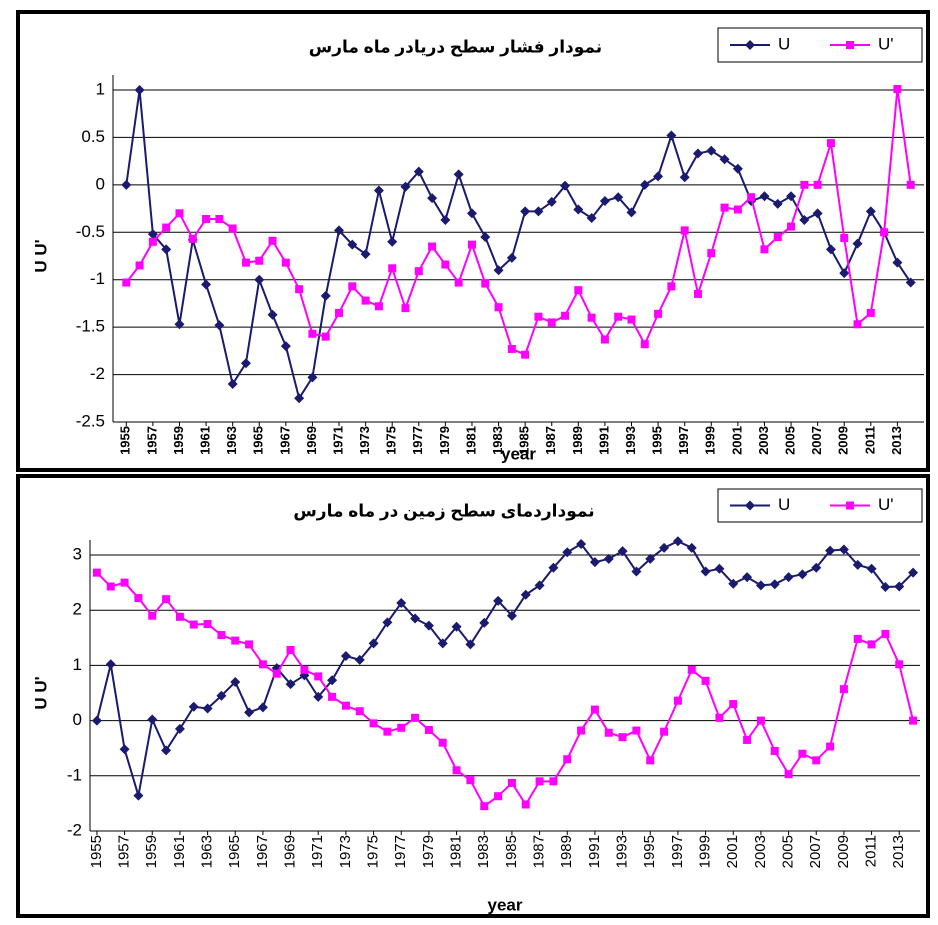  What do you see at coordinates (262, 851) in the screenshot?
I see `x-tick-label: 1967` at bounding box center [262, 851].